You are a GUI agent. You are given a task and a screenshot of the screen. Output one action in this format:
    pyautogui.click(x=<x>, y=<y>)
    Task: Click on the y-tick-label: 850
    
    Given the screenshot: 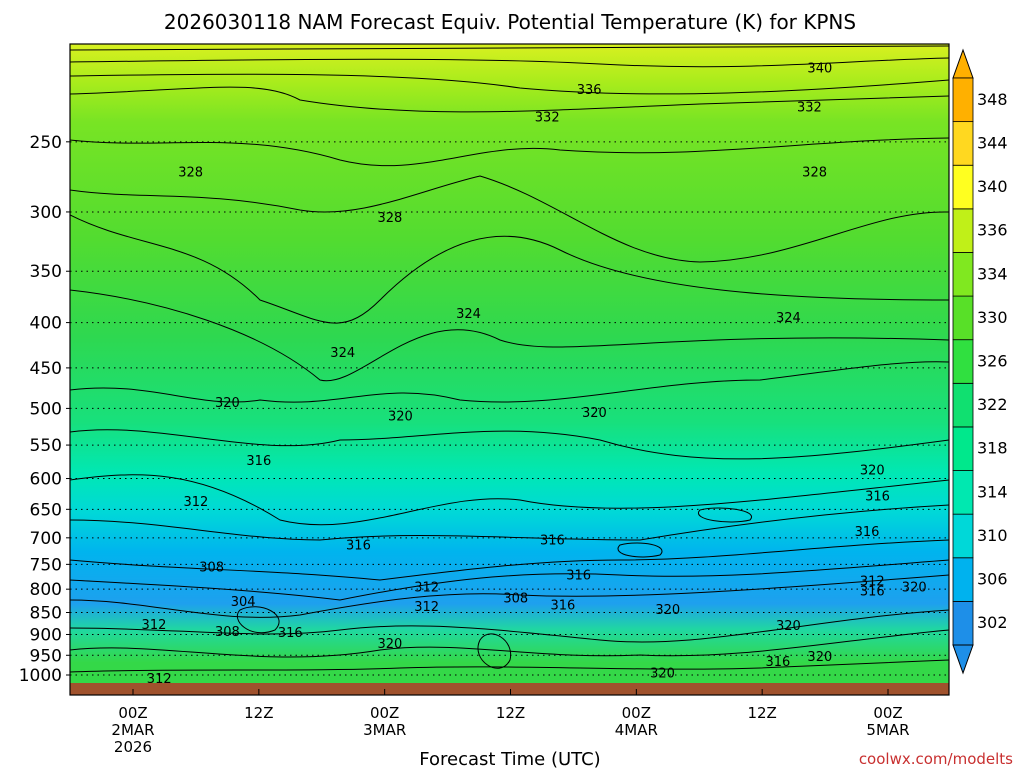 What is the action you would take?
    pyautogui.click(x=46, y=613)
    